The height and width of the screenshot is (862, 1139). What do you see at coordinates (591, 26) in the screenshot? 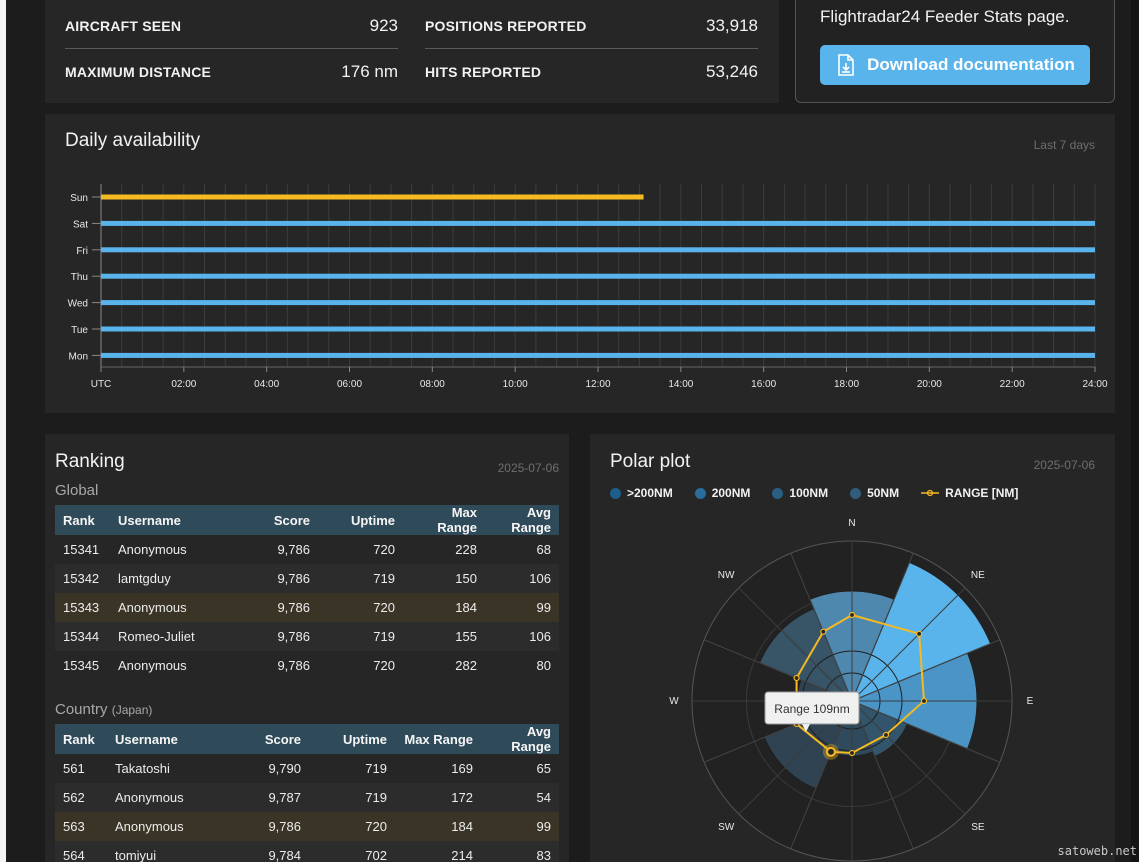
I see `stat-positions-reported: POSITIONS REPORTED 33,918` at bounding box center [591, 26].